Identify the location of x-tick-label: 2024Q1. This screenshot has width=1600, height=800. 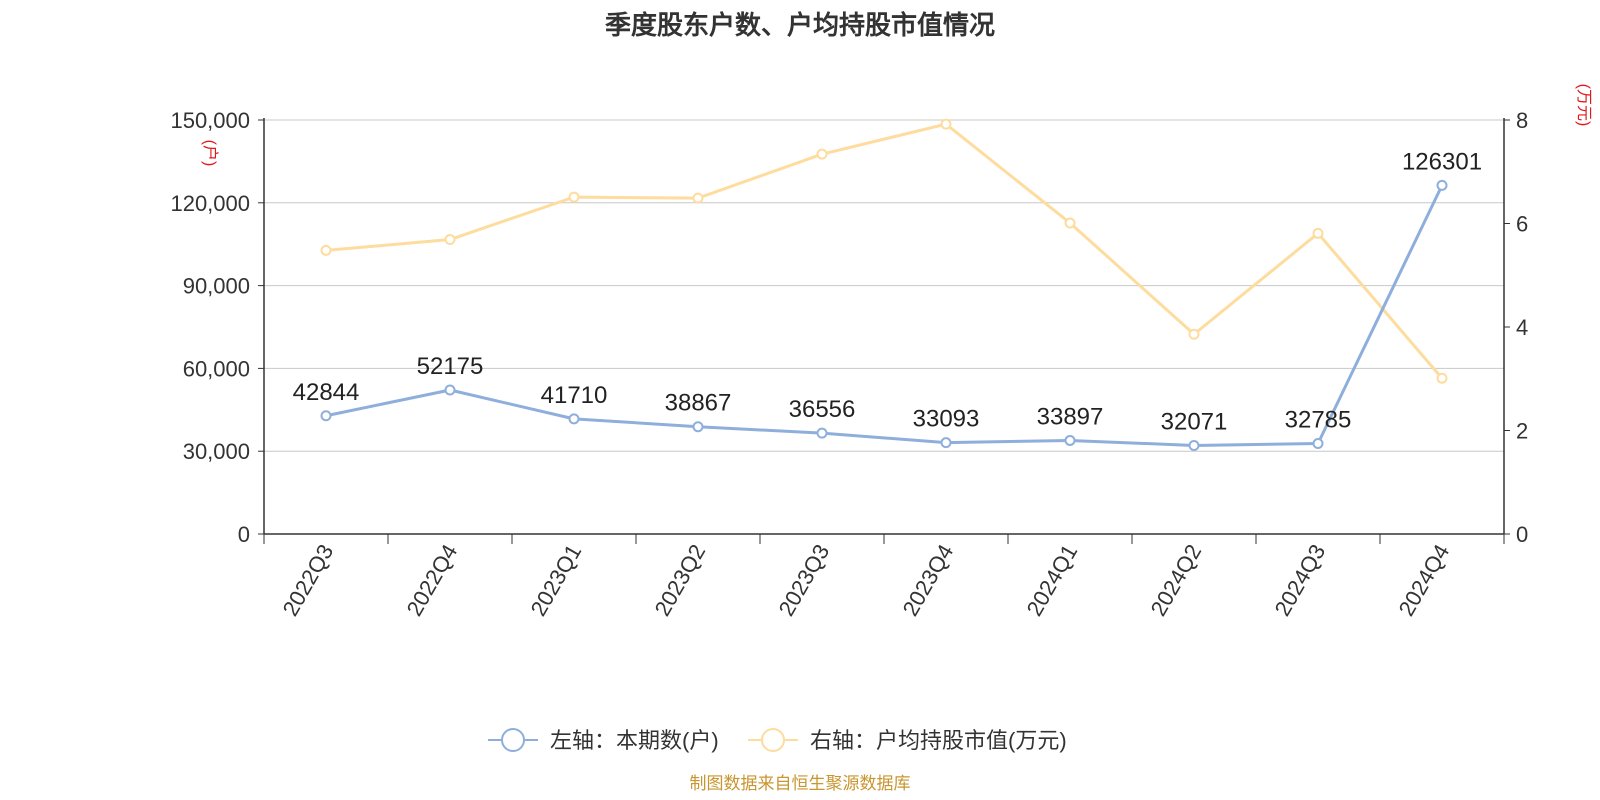
(1052, 580).